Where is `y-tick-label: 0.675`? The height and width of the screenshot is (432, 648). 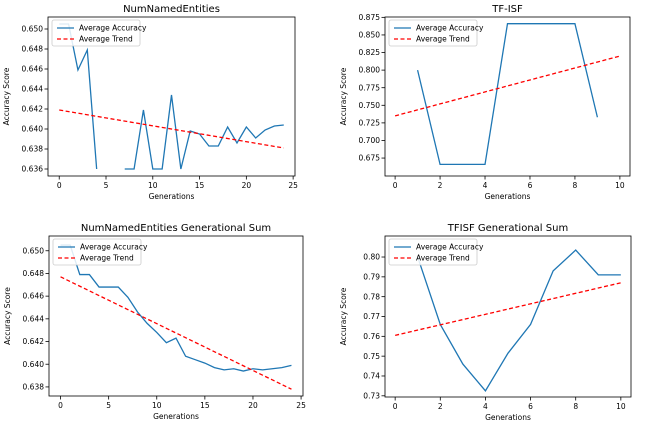
y-tick-label: 0.675 is located at coordinates (370, 158).